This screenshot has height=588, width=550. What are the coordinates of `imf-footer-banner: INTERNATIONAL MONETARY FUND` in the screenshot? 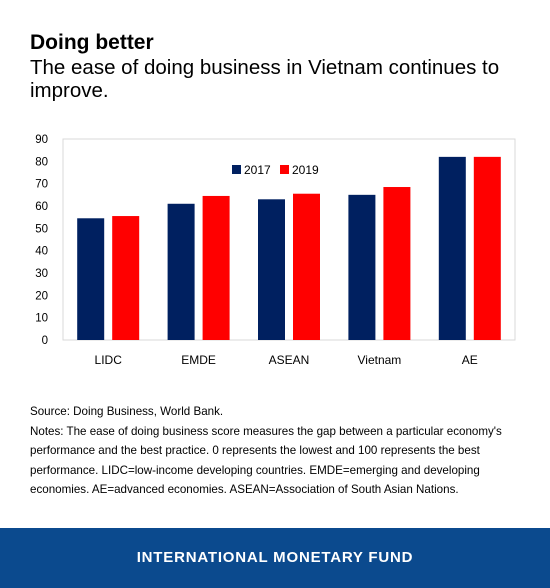 It's located at (275, 558).